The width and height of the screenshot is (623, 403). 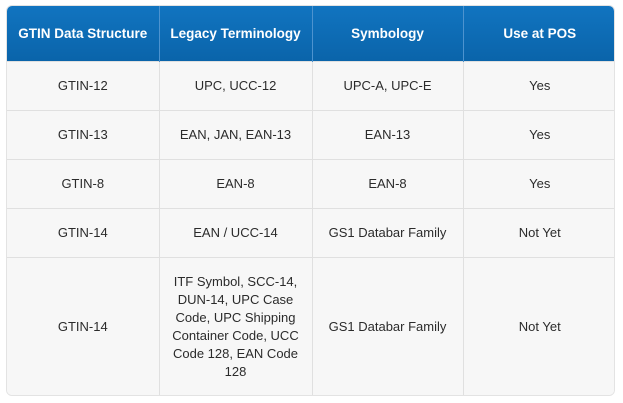 What do you see at coordinates (235, 86) in the screenshot?
I see `cell-legacy-terminology: UPC, UCC-12` at bounding box center [235, 86].